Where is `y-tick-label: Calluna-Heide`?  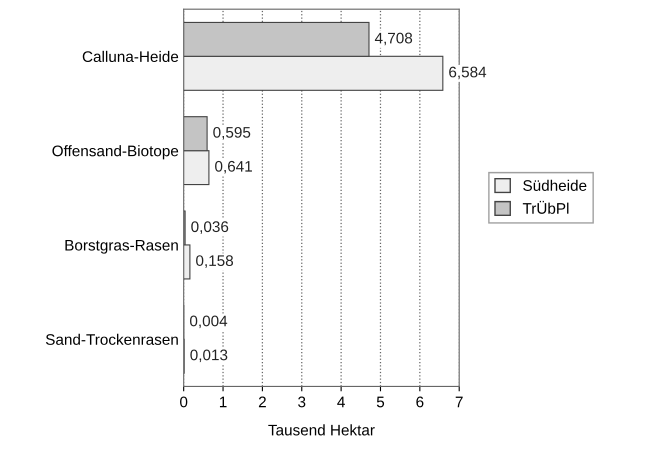
y-tick-label: Calluna-Heide is located at coordinates (130, 56).